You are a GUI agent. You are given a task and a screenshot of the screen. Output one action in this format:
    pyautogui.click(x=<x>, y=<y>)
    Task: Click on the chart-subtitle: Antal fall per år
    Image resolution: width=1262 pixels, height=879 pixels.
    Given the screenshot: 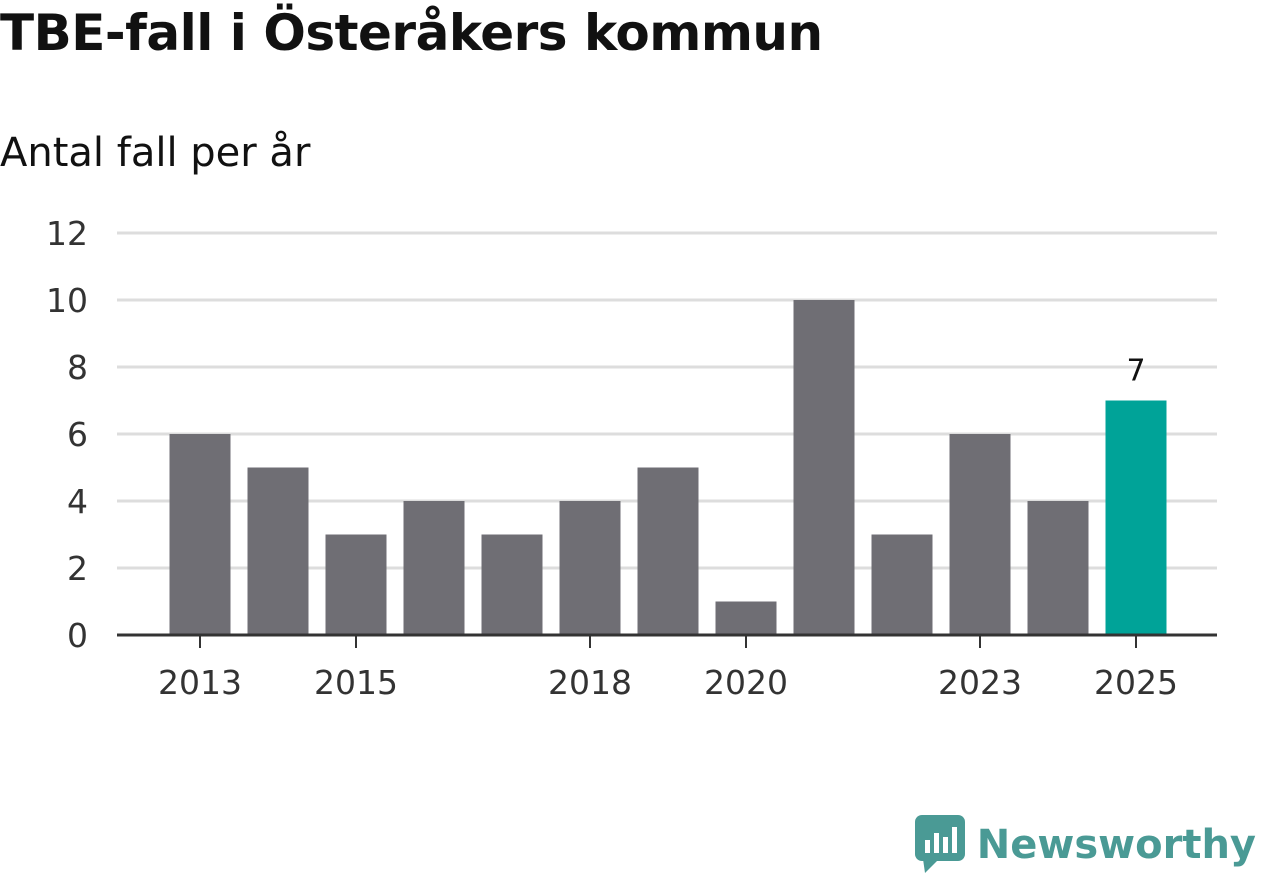 What is the action you would take?
    pyautogui.click(x=155, y=153)
    